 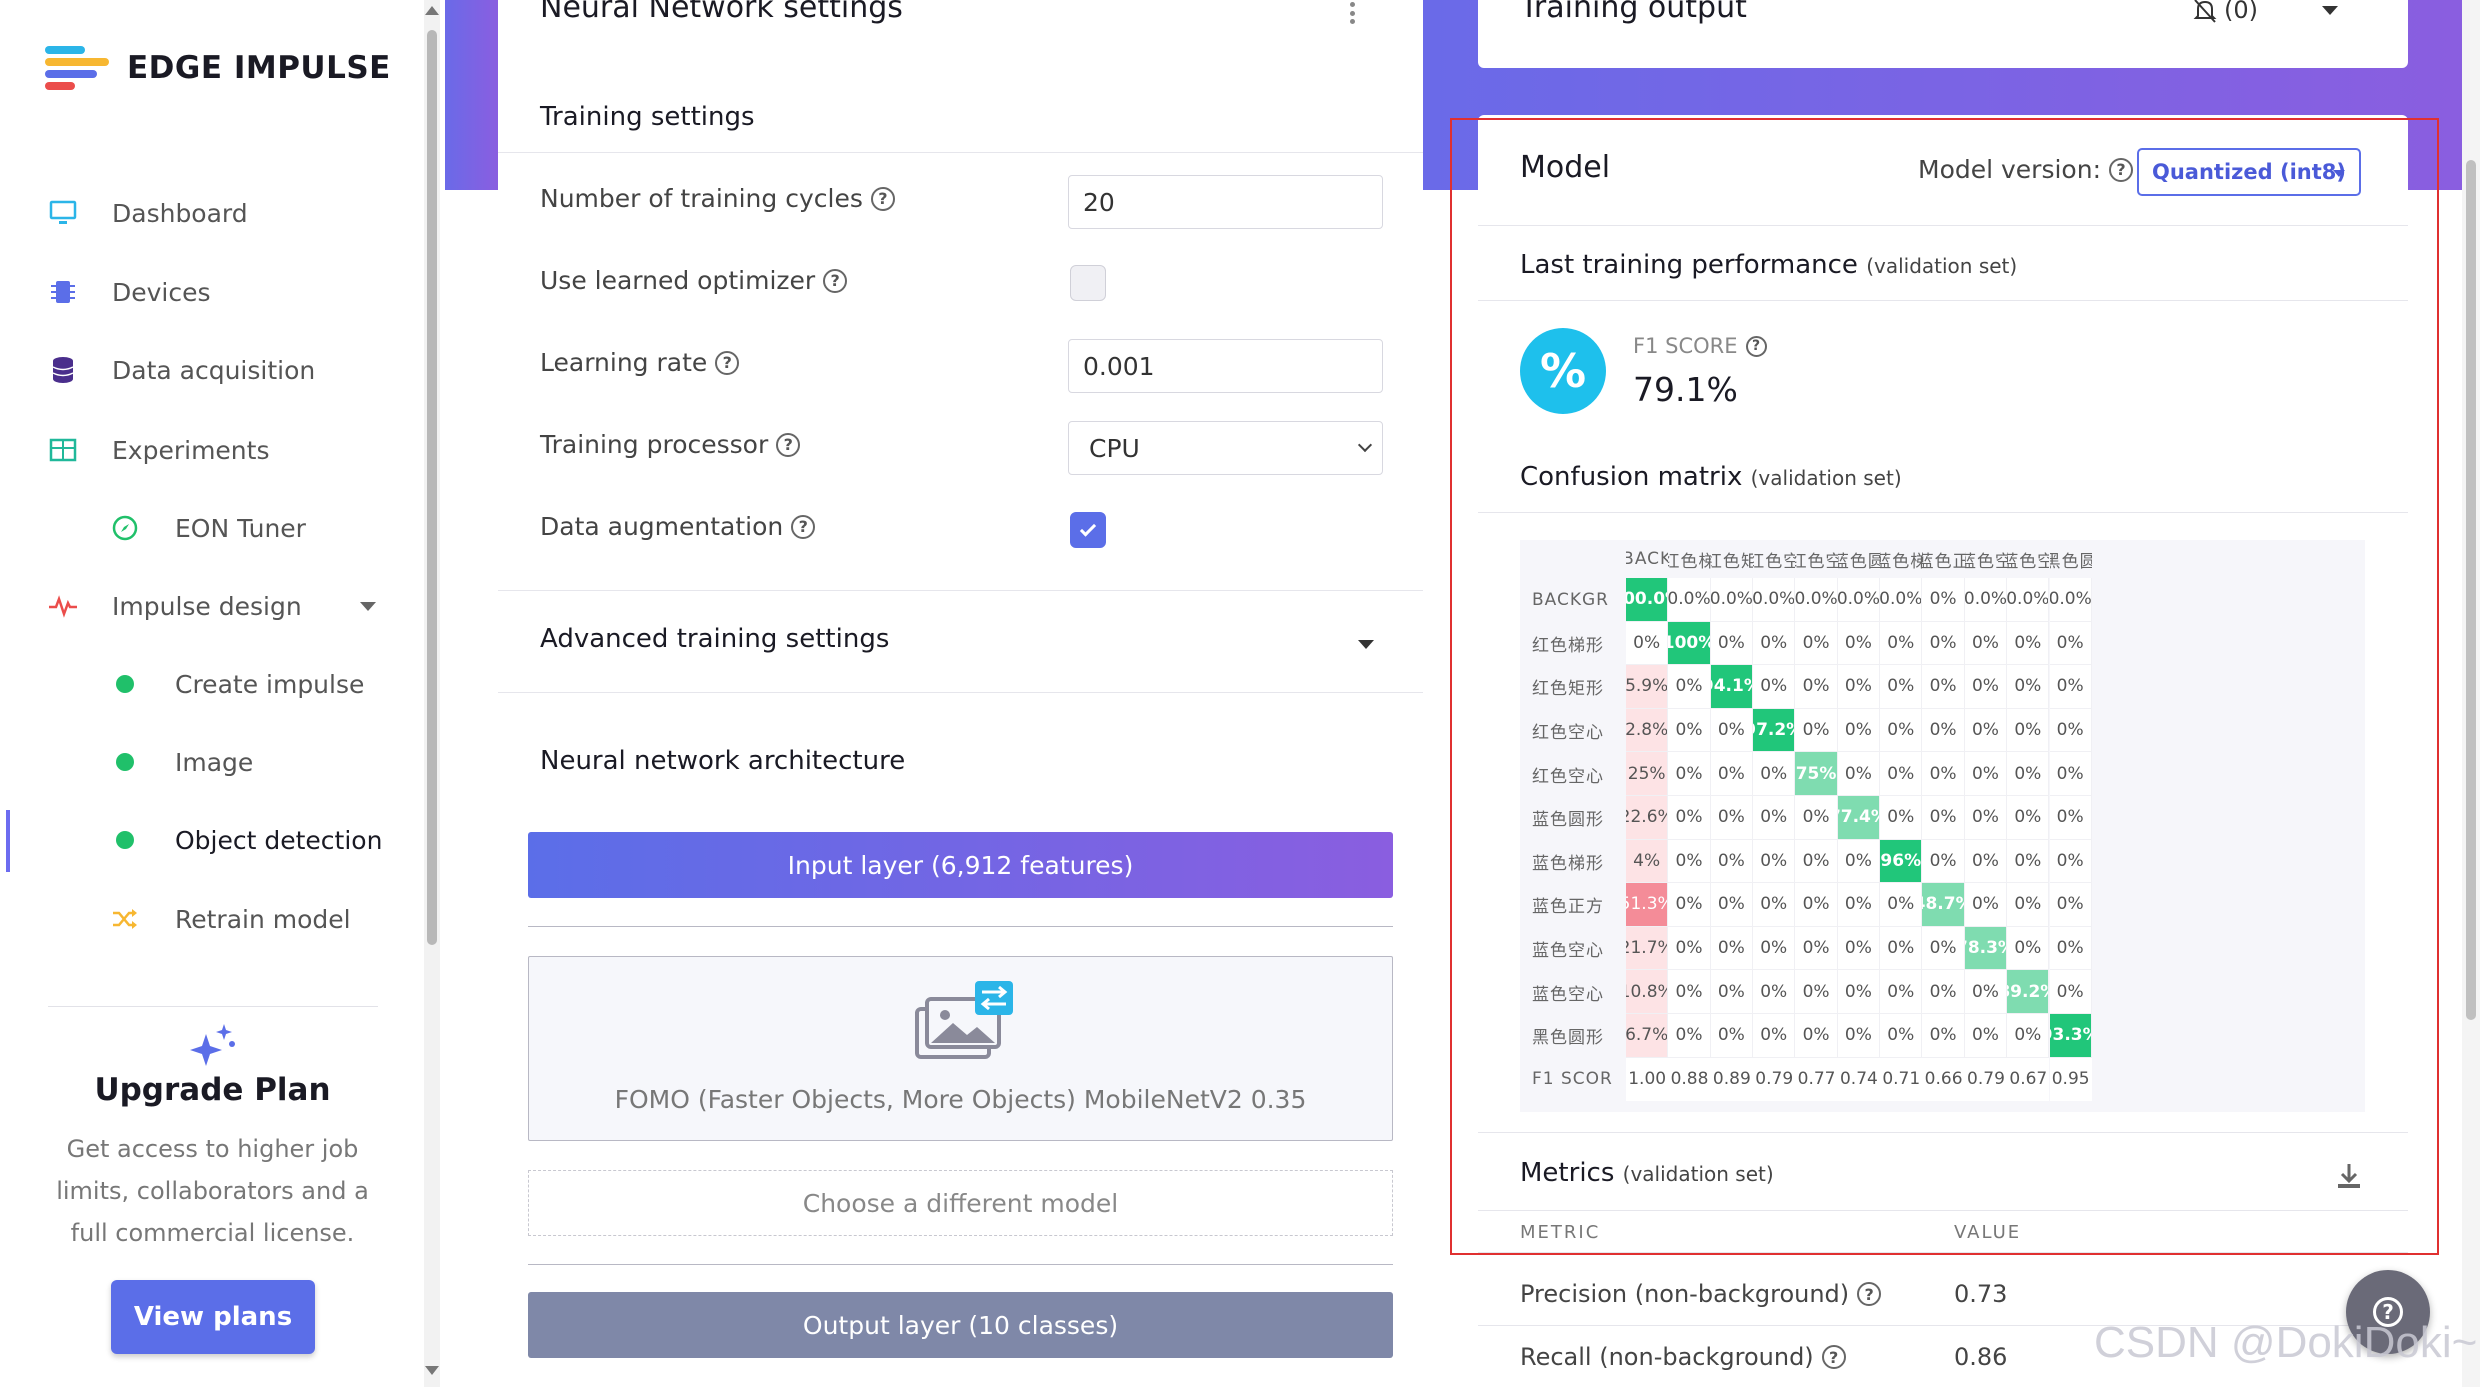 I want to click on sidebar-scrollbar, so click(x=432, y=693).